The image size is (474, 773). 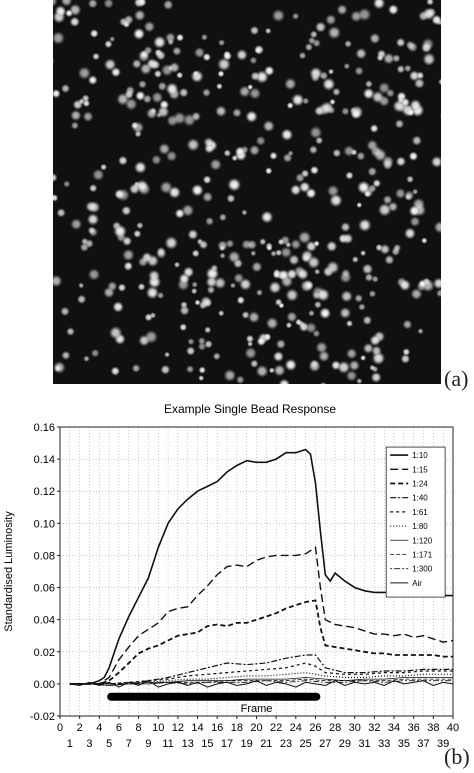 What do you see at coordinates (247, 744) in the screenshot?
I see `x-tick-label-frame: 19` at bounding box center [247, 744].